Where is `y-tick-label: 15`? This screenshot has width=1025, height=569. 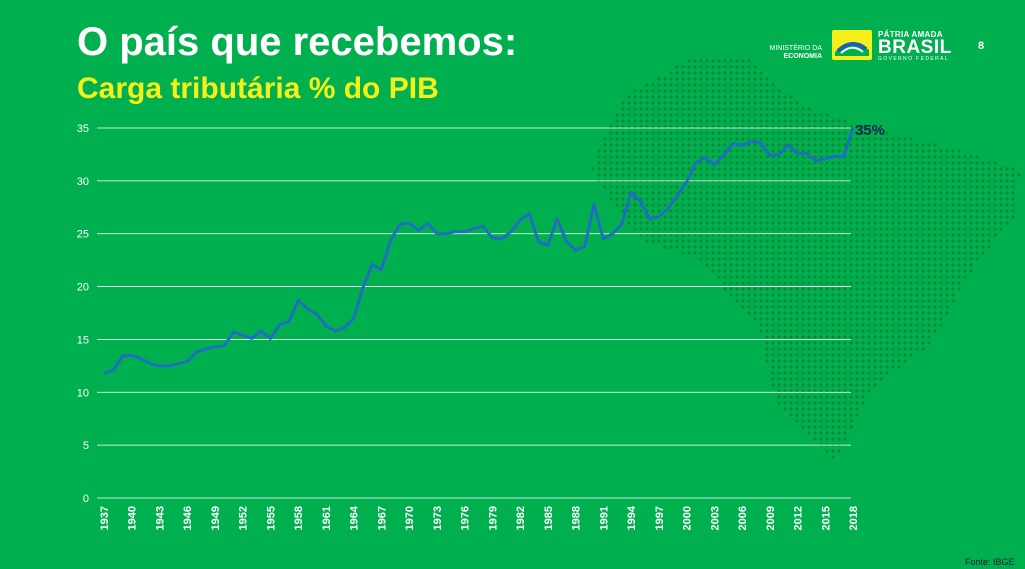 y-tick-label: 15 is located at coordinates (83, 340).